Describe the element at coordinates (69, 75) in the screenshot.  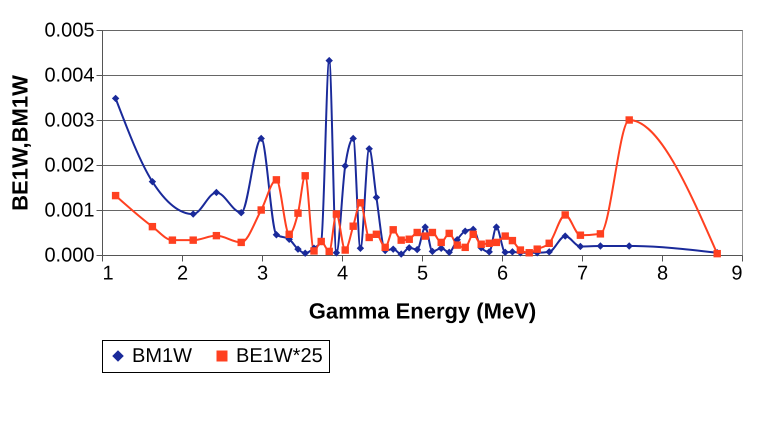
I see `y-tick-label: 0.004` at that location.